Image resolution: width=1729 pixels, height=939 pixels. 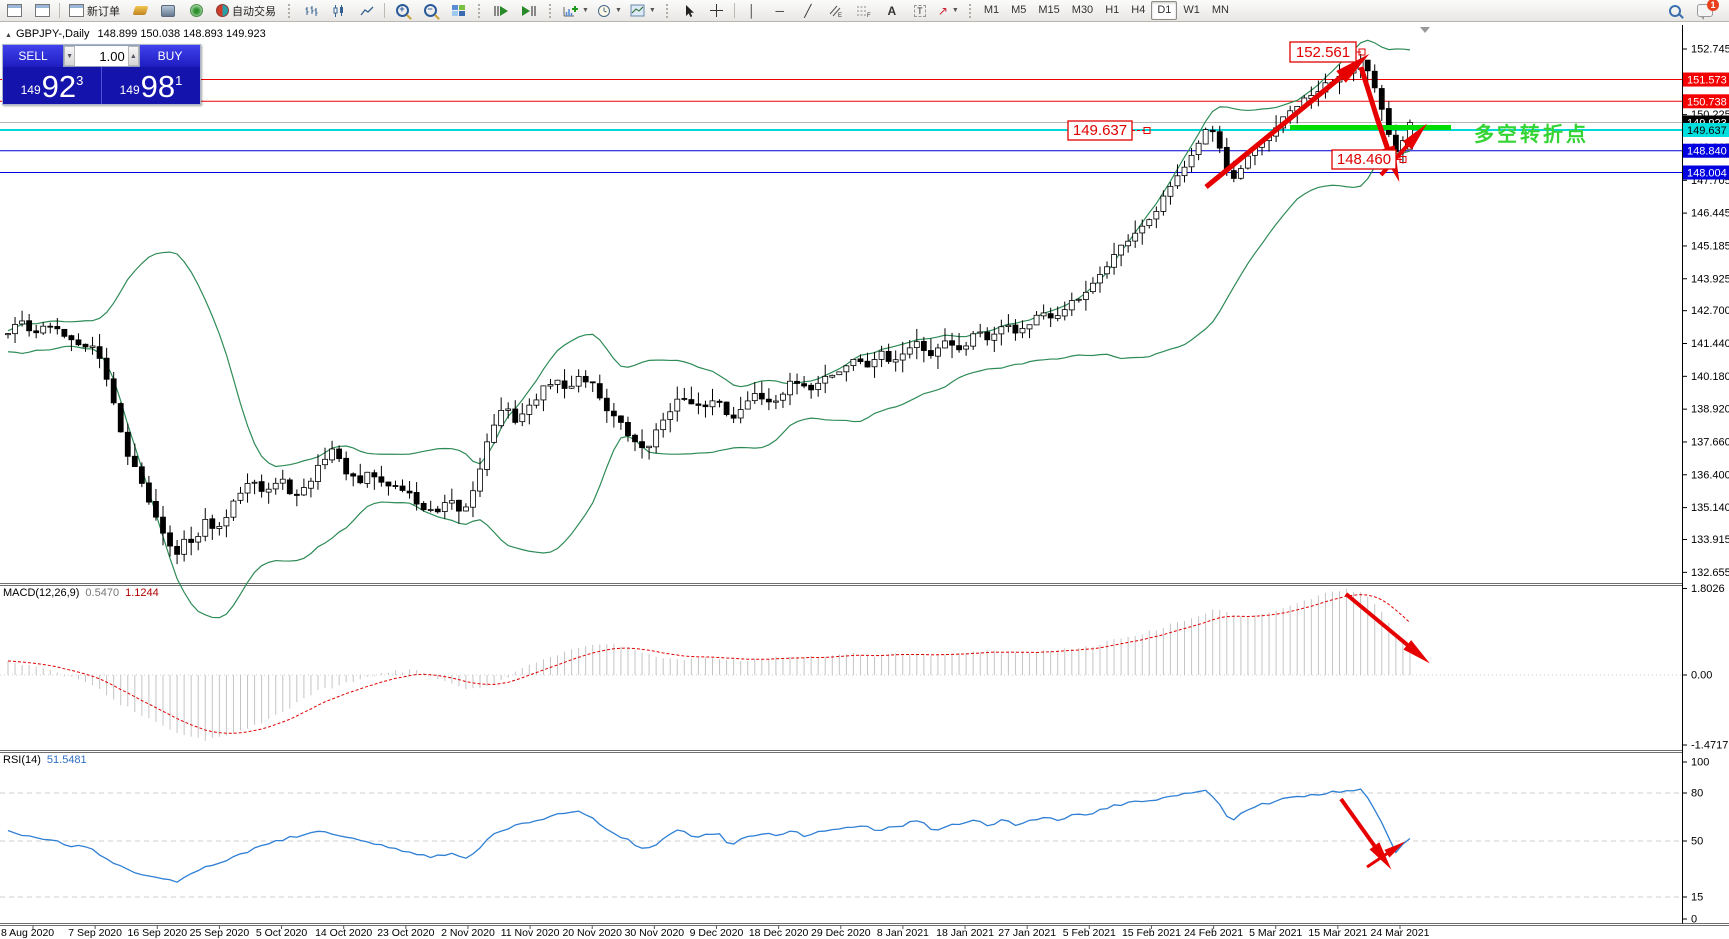 What do you see at coordinates (14, 10) in the screenshot?
I see `chart-window-button` at bounding box center [14, 10].